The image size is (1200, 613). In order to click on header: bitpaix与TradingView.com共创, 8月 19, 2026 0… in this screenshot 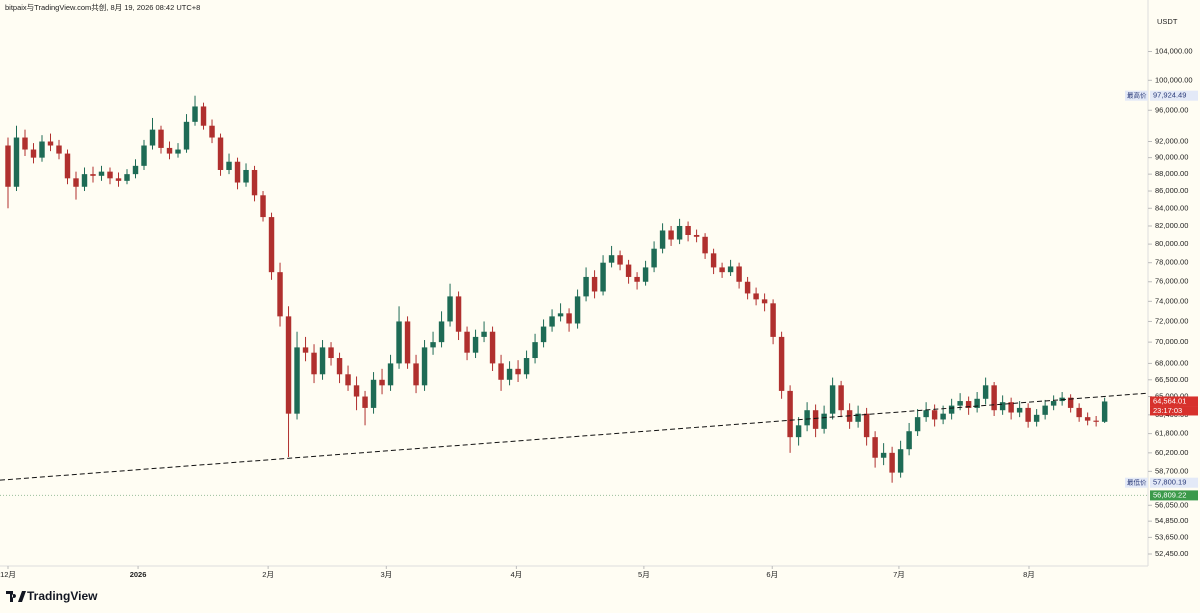, I will do `click(102, 7)`.